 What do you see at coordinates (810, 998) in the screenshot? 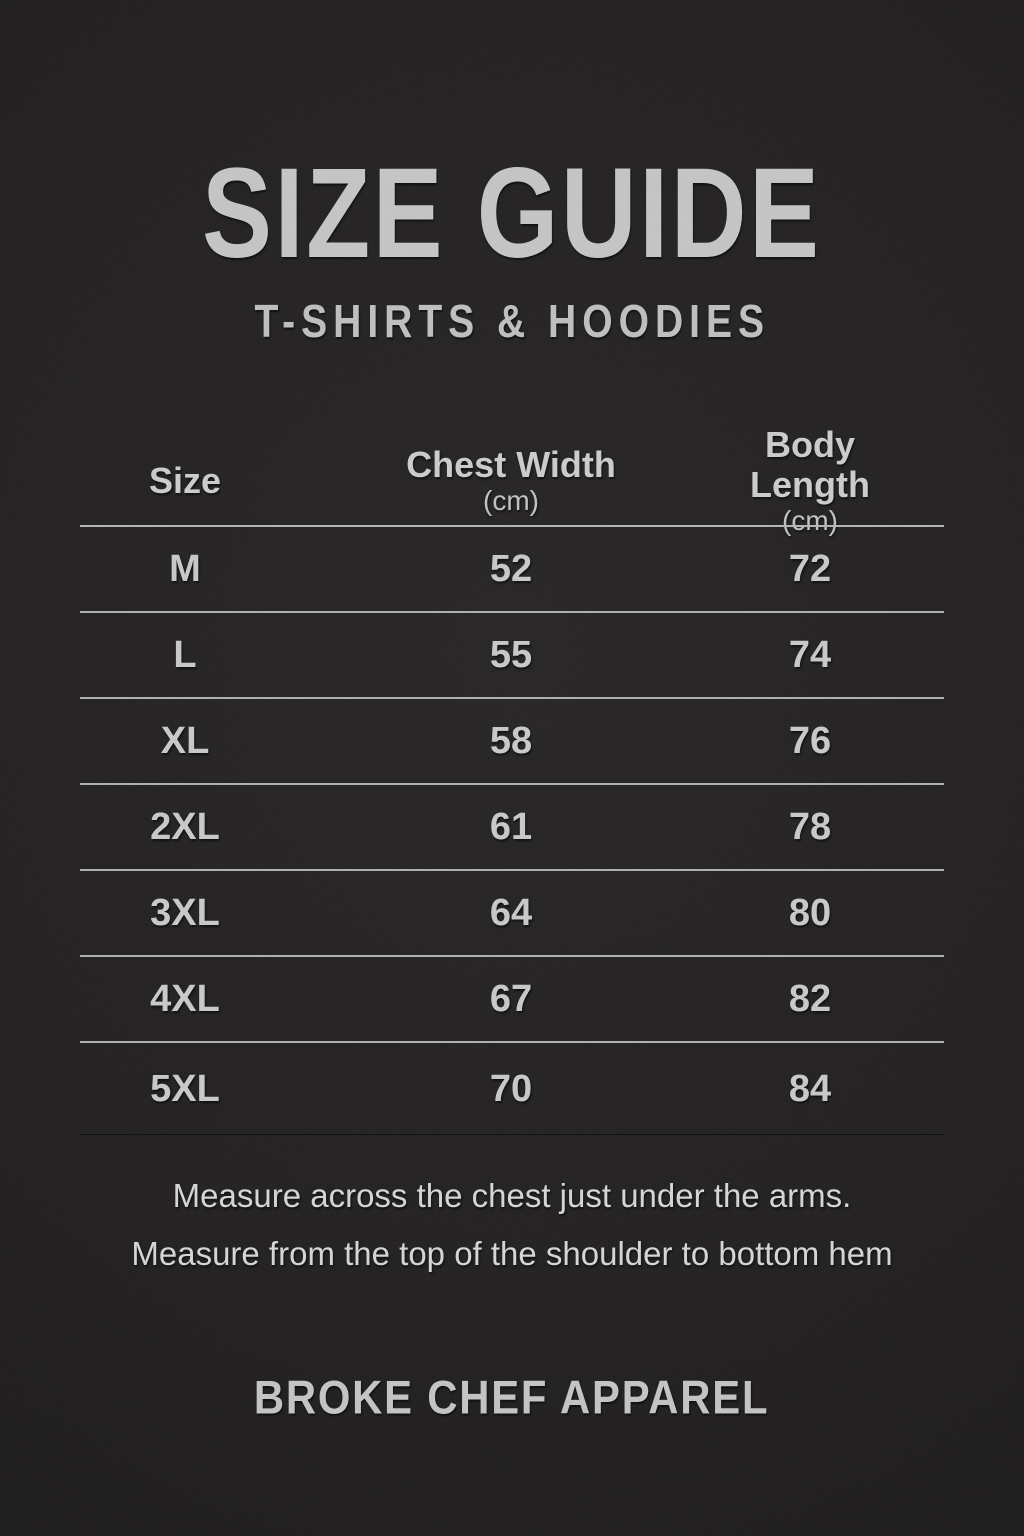
I see `body-length-cell: 82` at bounding box center [810, 998].